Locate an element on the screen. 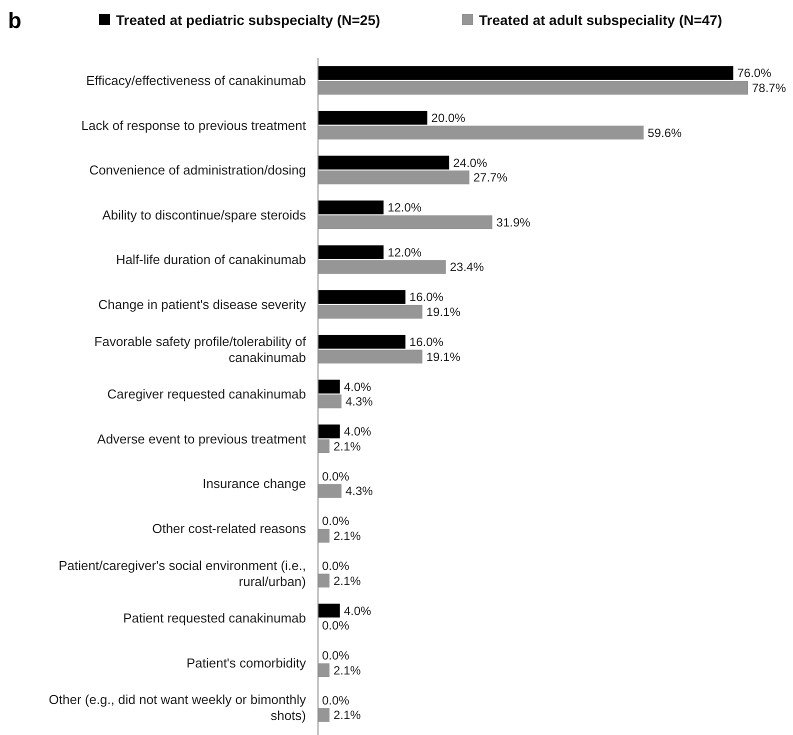 The width and height of the screenshot is (793, 735). y-tick-label: Ability to discontinue/spare steroids is located at coordinates (204, 214).